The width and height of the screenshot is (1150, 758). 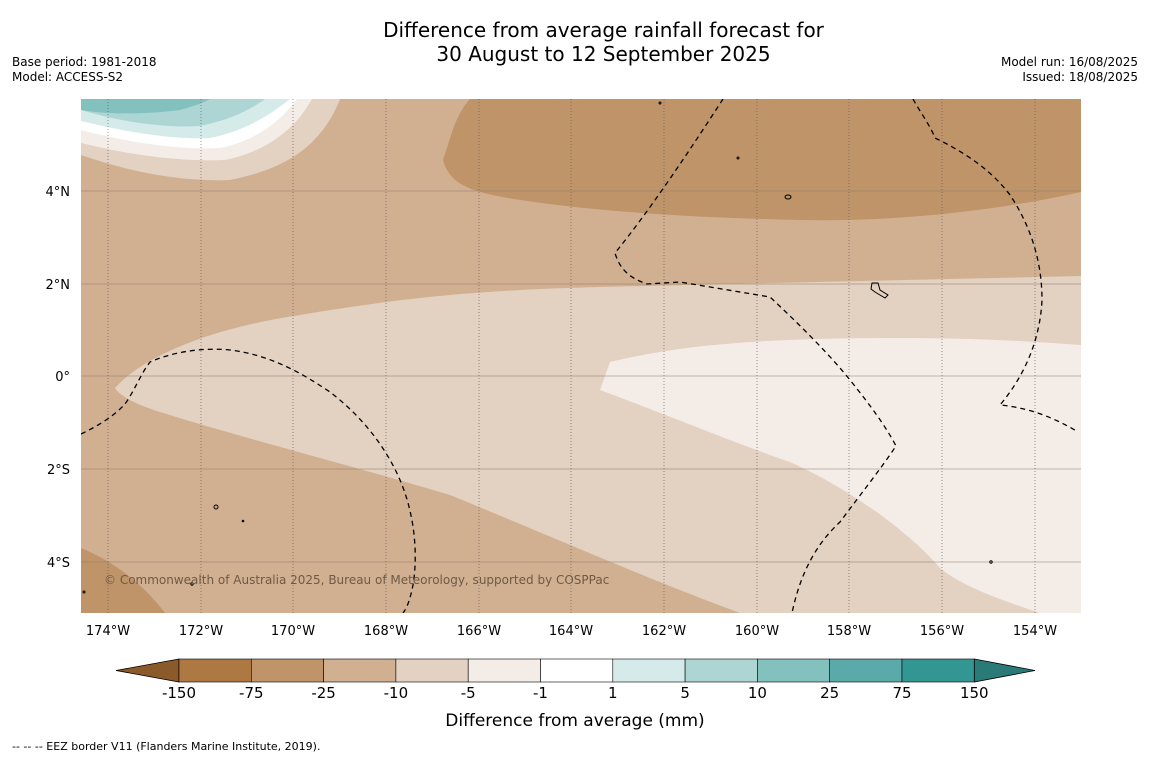 What do you see at coordinates (995, 266) in the screenshot?
I see `eez-border-east` at bounding box center [995, 266].